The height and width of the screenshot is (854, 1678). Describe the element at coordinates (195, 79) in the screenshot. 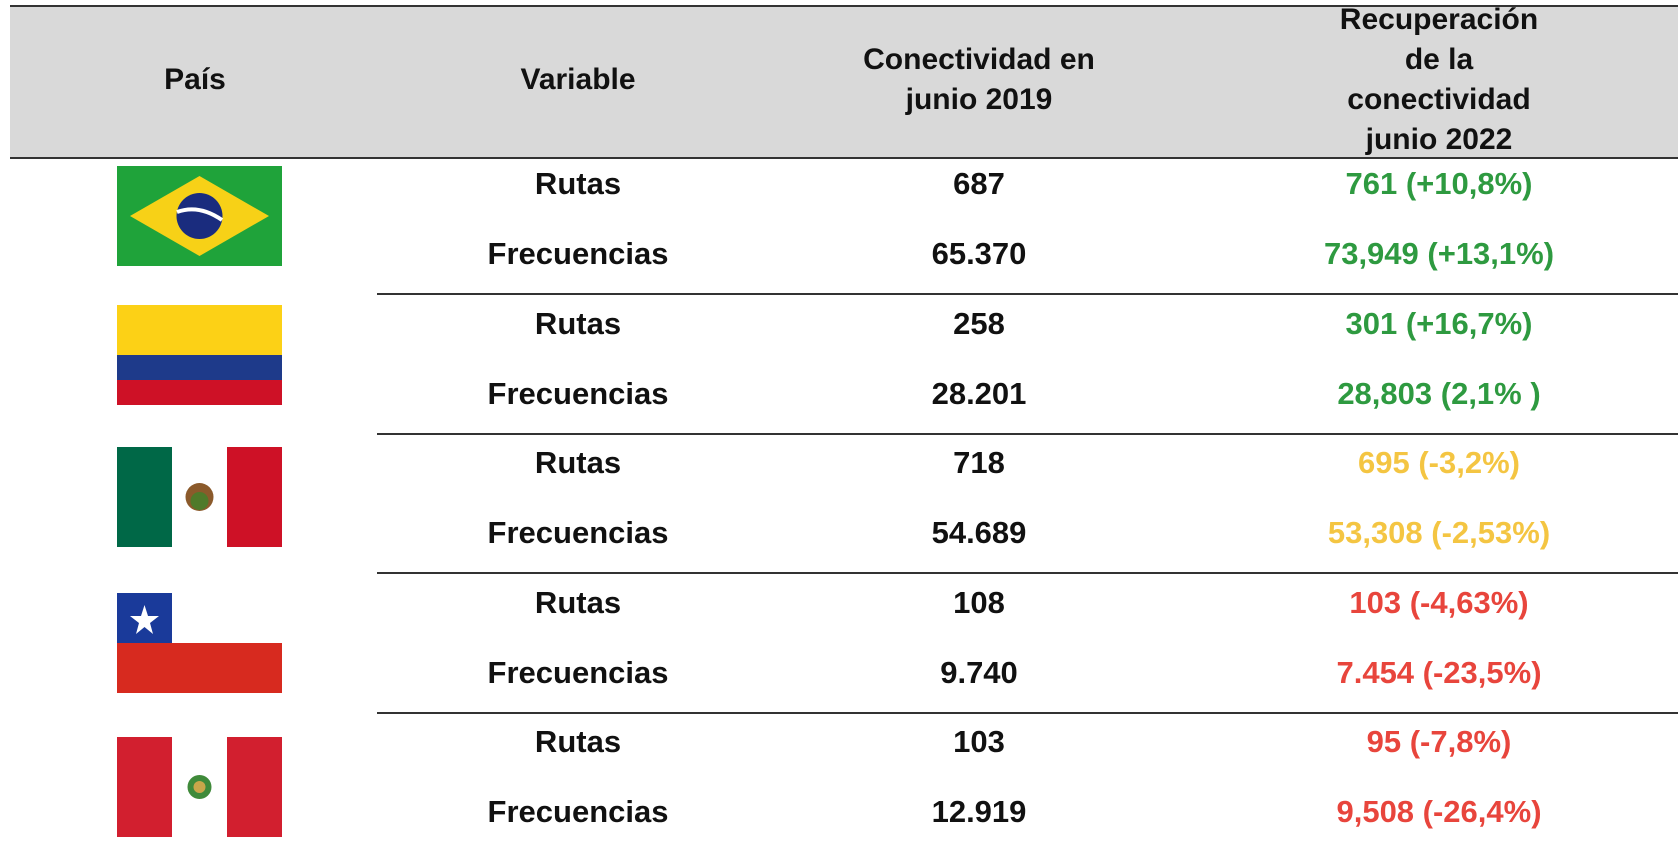

I see `header-cell: País` at that location.